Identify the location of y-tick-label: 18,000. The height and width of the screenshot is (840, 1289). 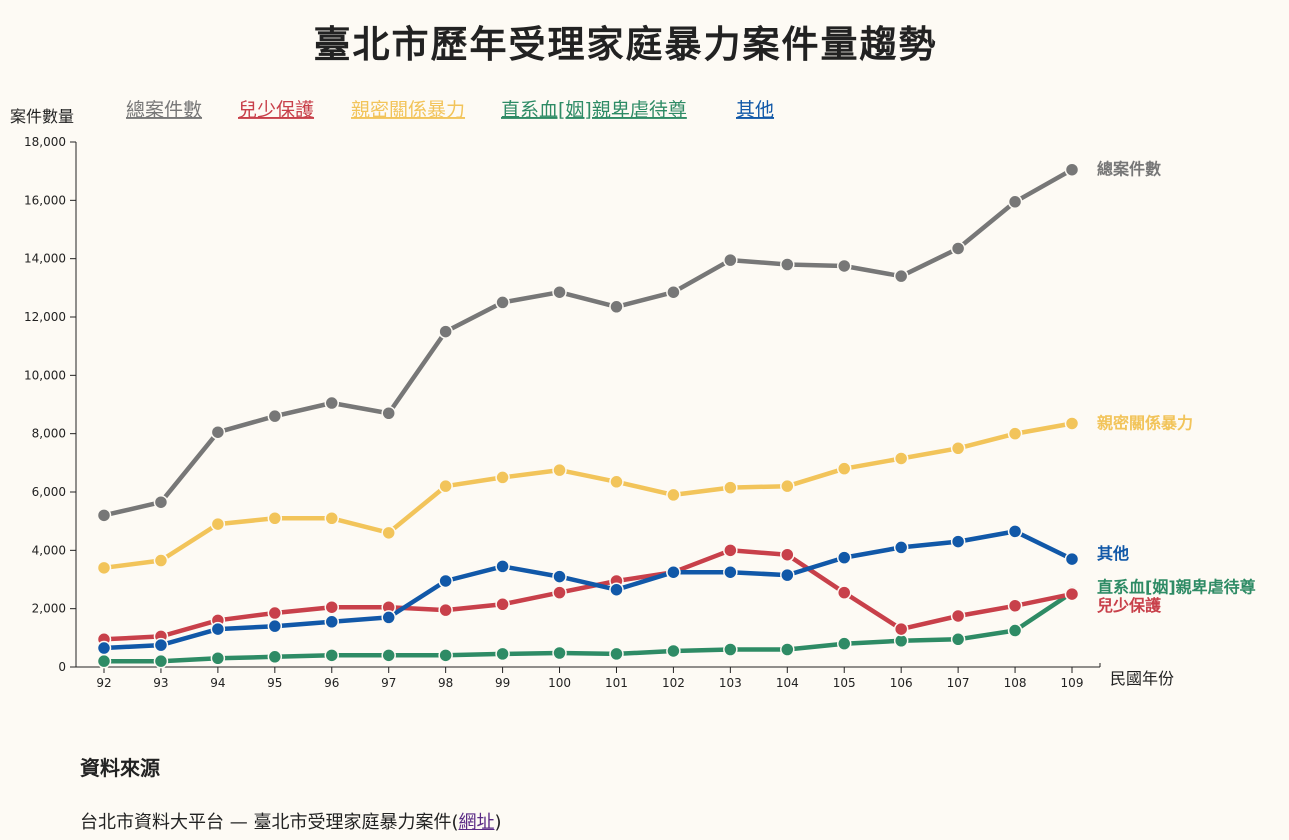
(45, 142).